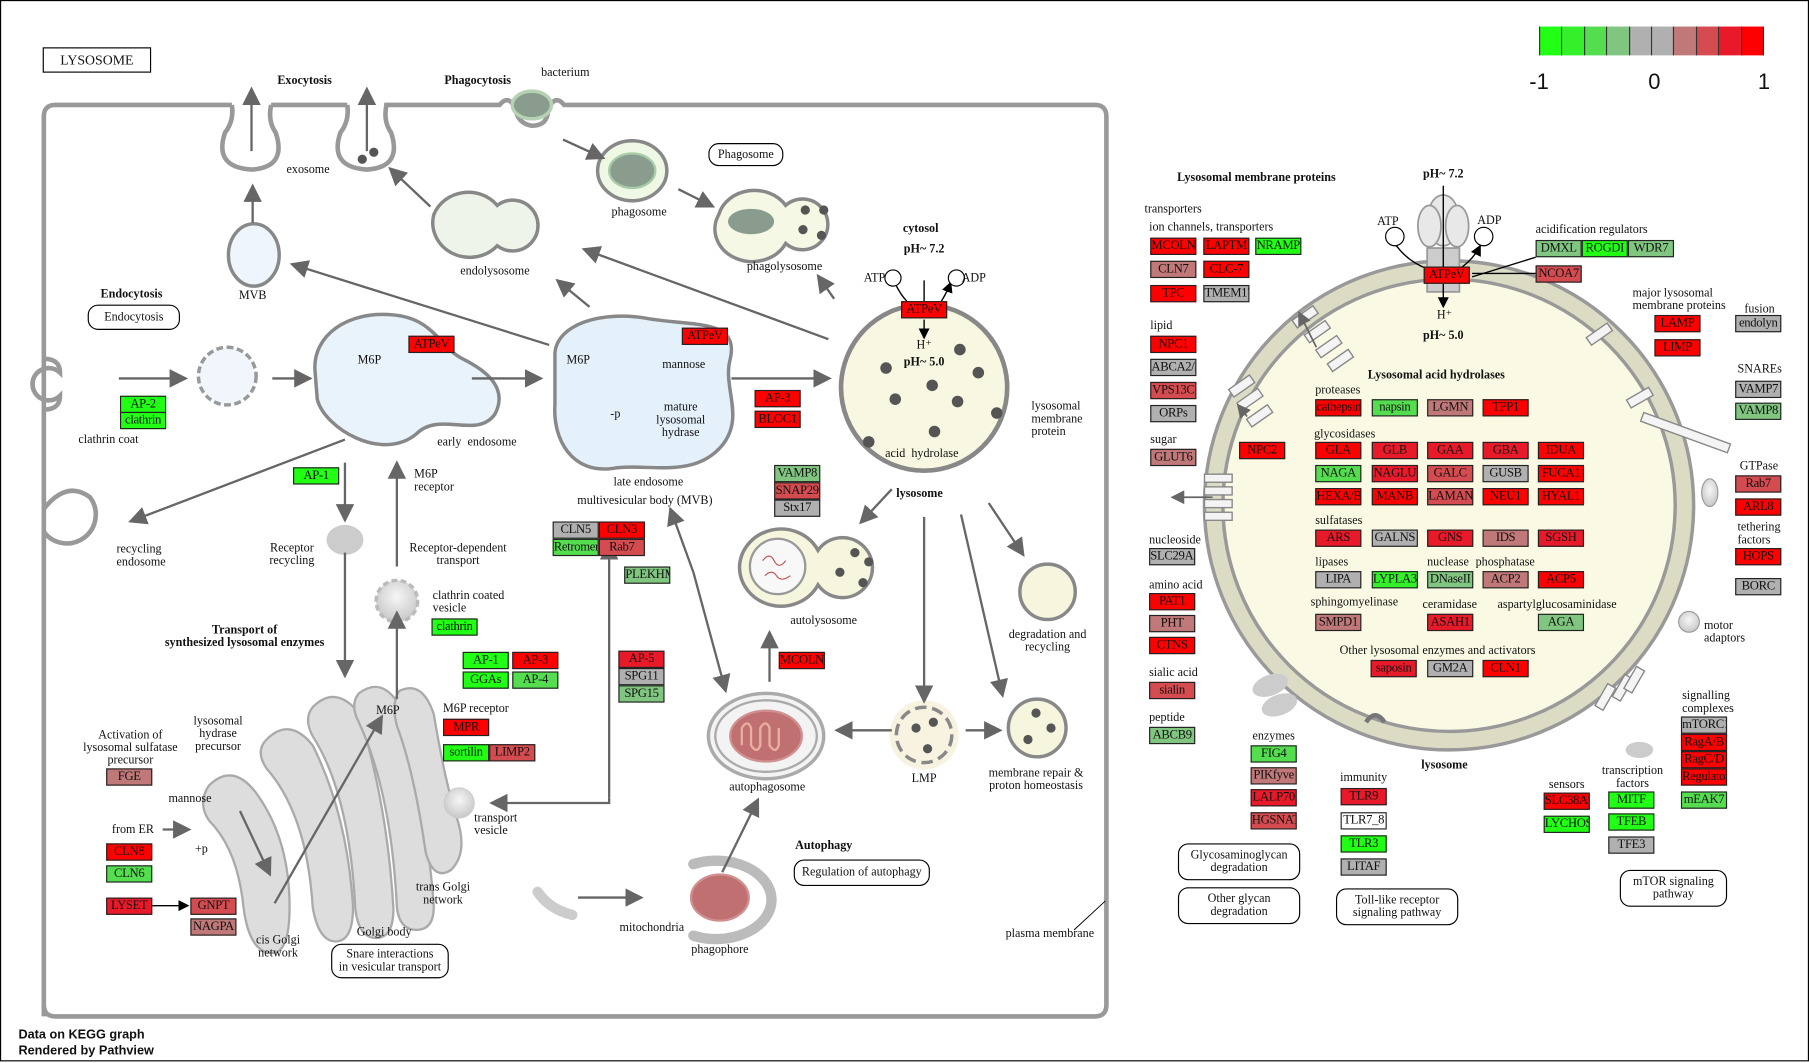  What do you see at coordinates (1173, 413) in the screenshot?
I see `gene-orps: ORPs` at bounding box center [1173, 413].